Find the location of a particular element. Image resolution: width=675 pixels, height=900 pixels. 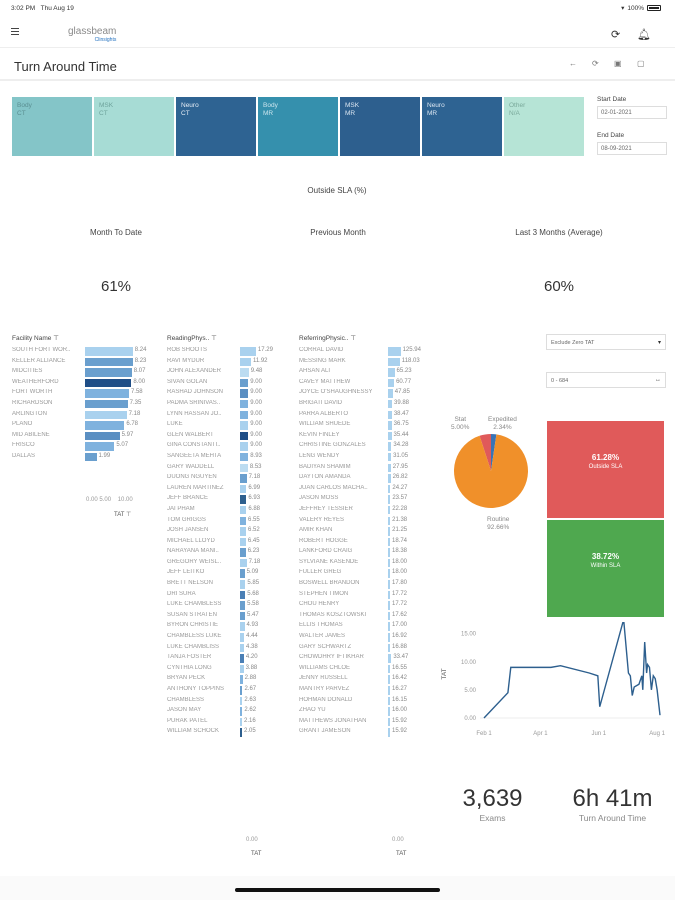

list-item: PLANO 6.78 is located at coordinates (87, 425).